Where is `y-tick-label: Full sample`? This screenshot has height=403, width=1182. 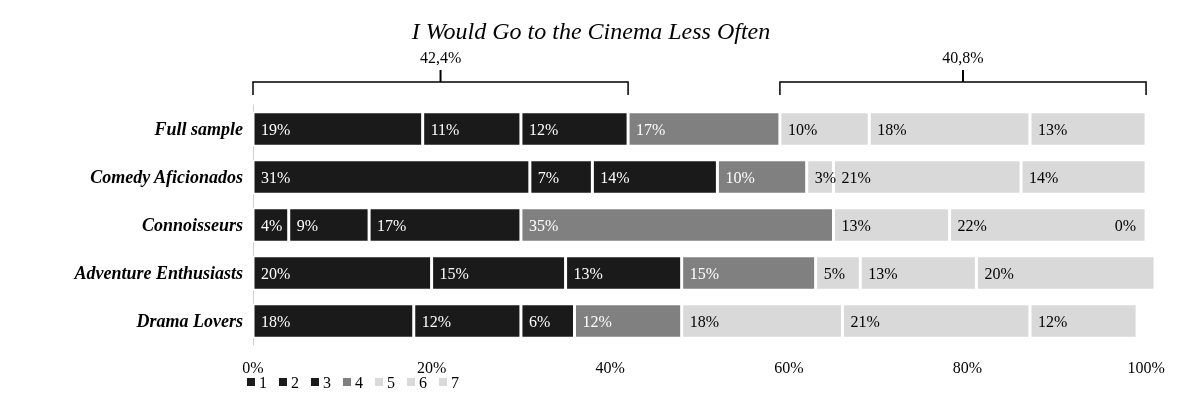
y-tick-label: Full sample is located at coordinates (198, 129).